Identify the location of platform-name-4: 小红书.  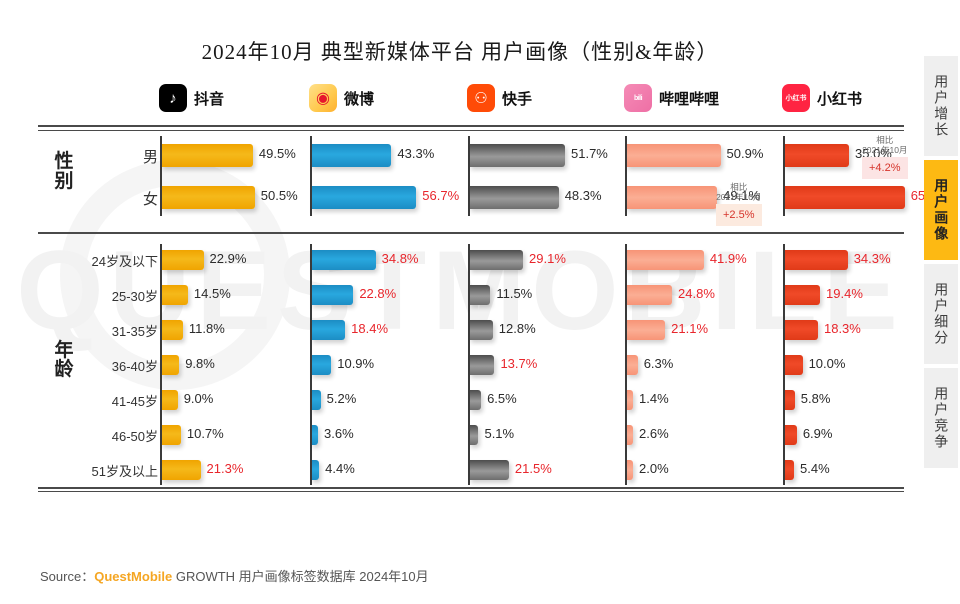
(840, 99).